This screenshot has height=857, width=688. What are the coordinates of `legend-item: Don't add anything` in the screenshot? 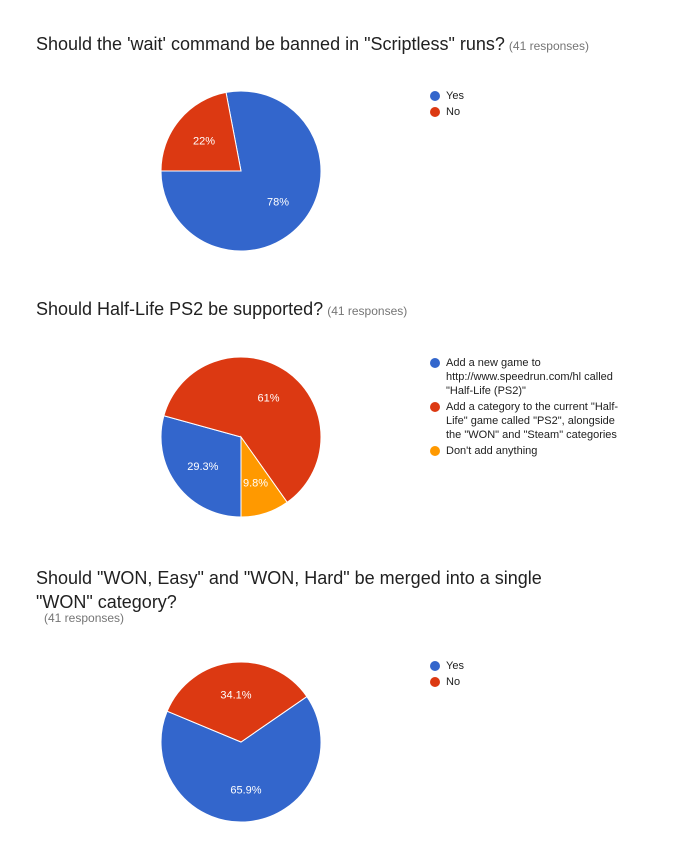 It's located at (530, 451).